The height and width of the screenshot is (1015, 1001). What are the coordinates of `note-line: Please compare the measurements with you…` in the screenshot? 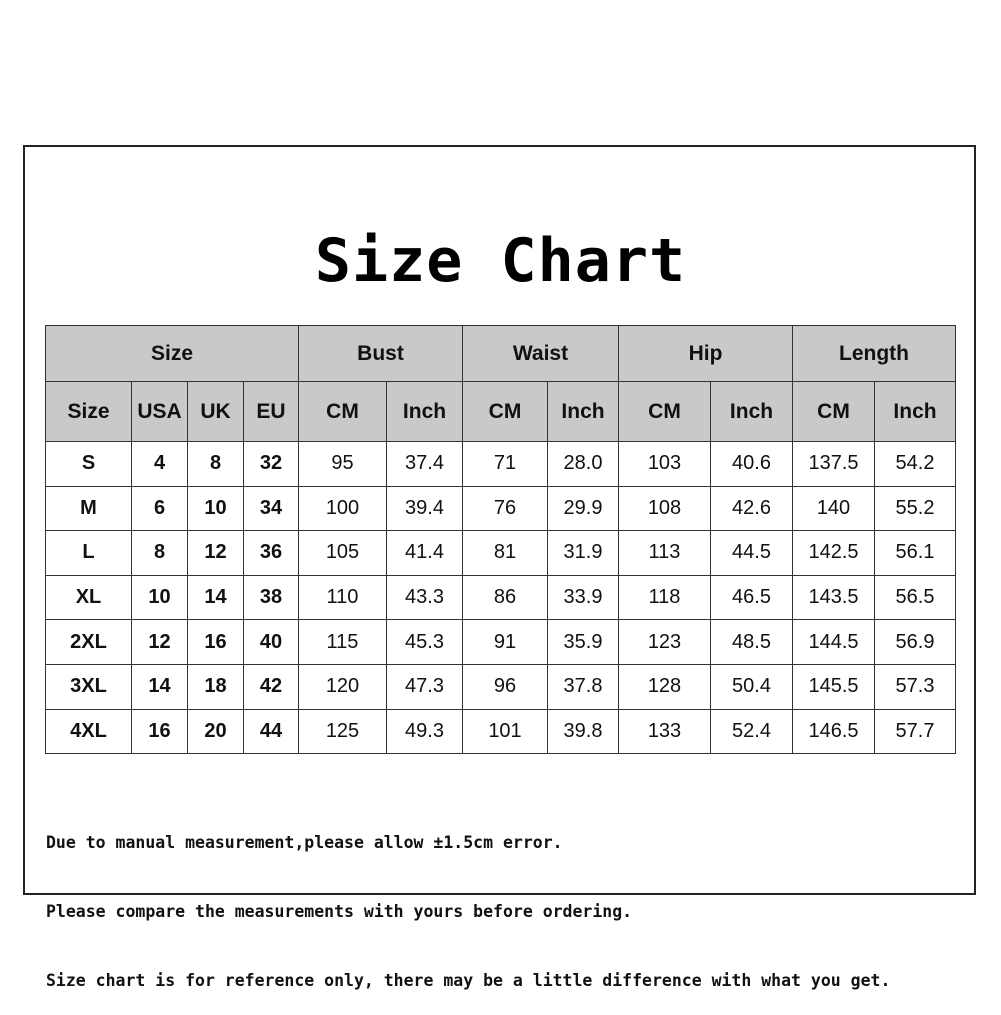 It's located at (339, 911).